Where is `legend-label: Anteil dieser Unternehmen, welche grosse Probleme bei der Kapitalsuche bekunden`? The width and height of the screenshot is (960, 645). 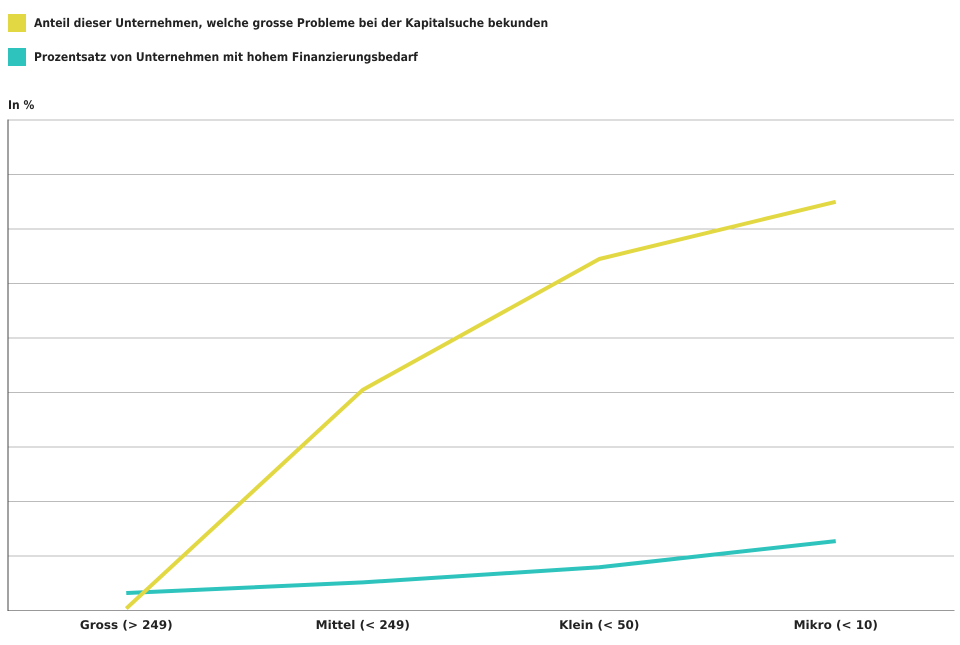
legend-label: Anteil dieser Unternehmen, welche grosse Probleme bei der Kapitalsuche bekunden is located at coordinates (291, 23).